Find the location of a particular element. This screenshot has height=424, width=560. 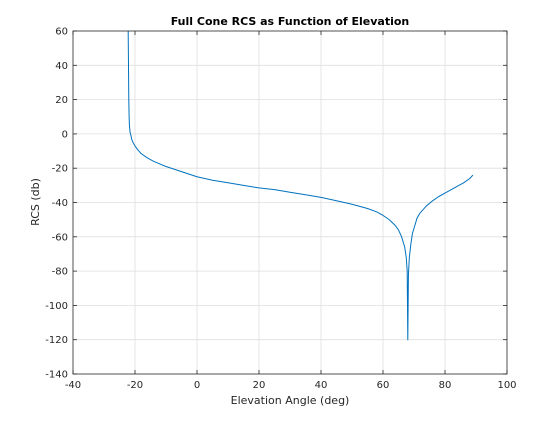

y-tick-label: -80 is located at coordinates (60, 272).